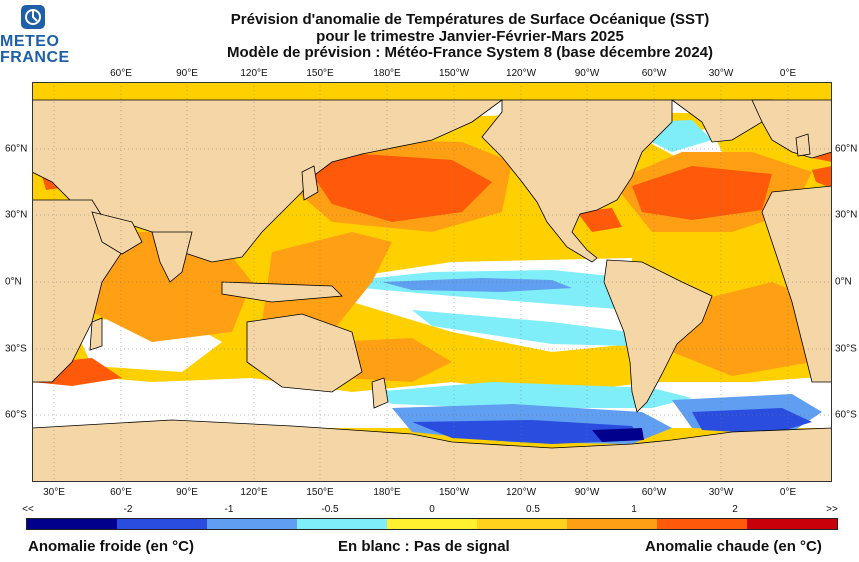 This screenshot has width=859, height=562. What do you see at coordinates (454, 73) in the screenshot?
I see `top-lon-label: 150°W` at bounding box center [454, 73].